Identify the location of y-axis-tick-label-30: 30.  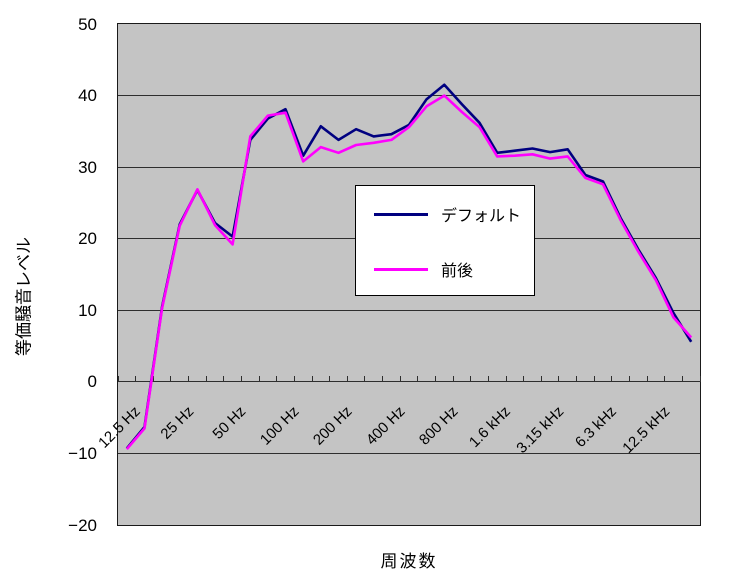
(87, 167).